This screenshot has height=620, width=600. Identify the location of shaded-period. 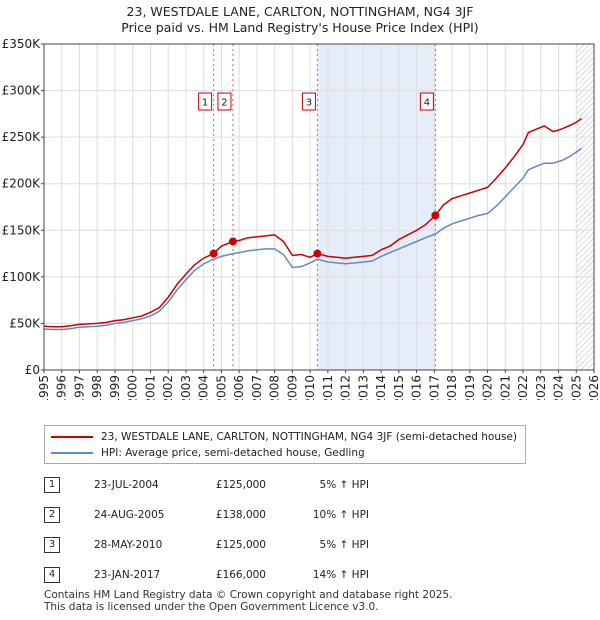
(376, 207).